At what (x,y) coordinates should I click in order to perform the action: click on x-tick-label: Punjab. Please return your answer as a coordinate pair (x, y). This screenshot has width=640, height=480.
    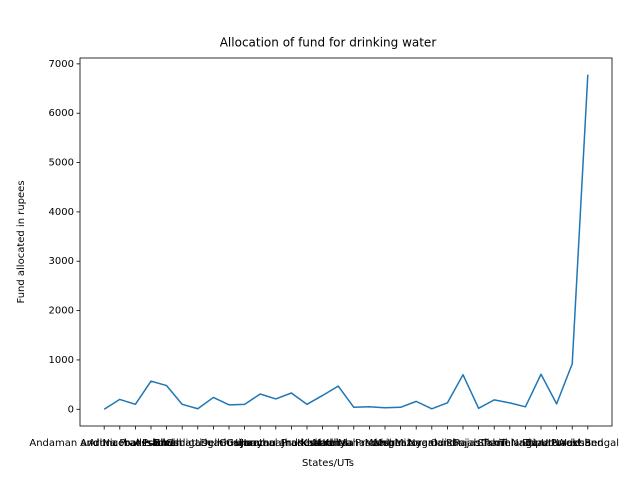
    Looking at the image, I should click on (463, 443).